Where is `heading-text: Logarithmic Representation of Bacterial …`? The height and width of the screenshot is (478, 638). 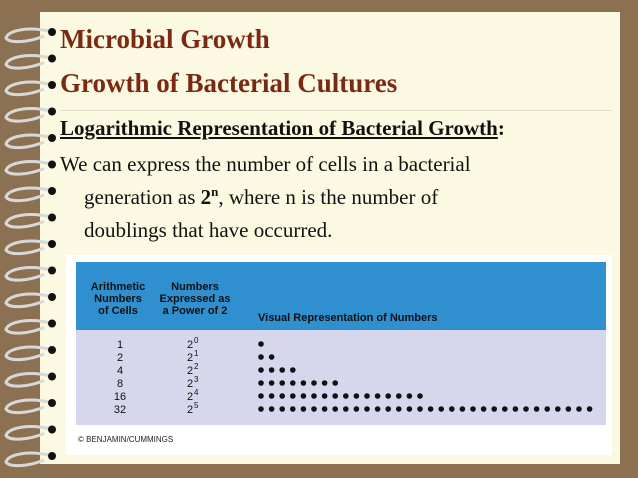
heading-text: Logarithmic Representation of Bacterial … is located at coordinates (279, 128).